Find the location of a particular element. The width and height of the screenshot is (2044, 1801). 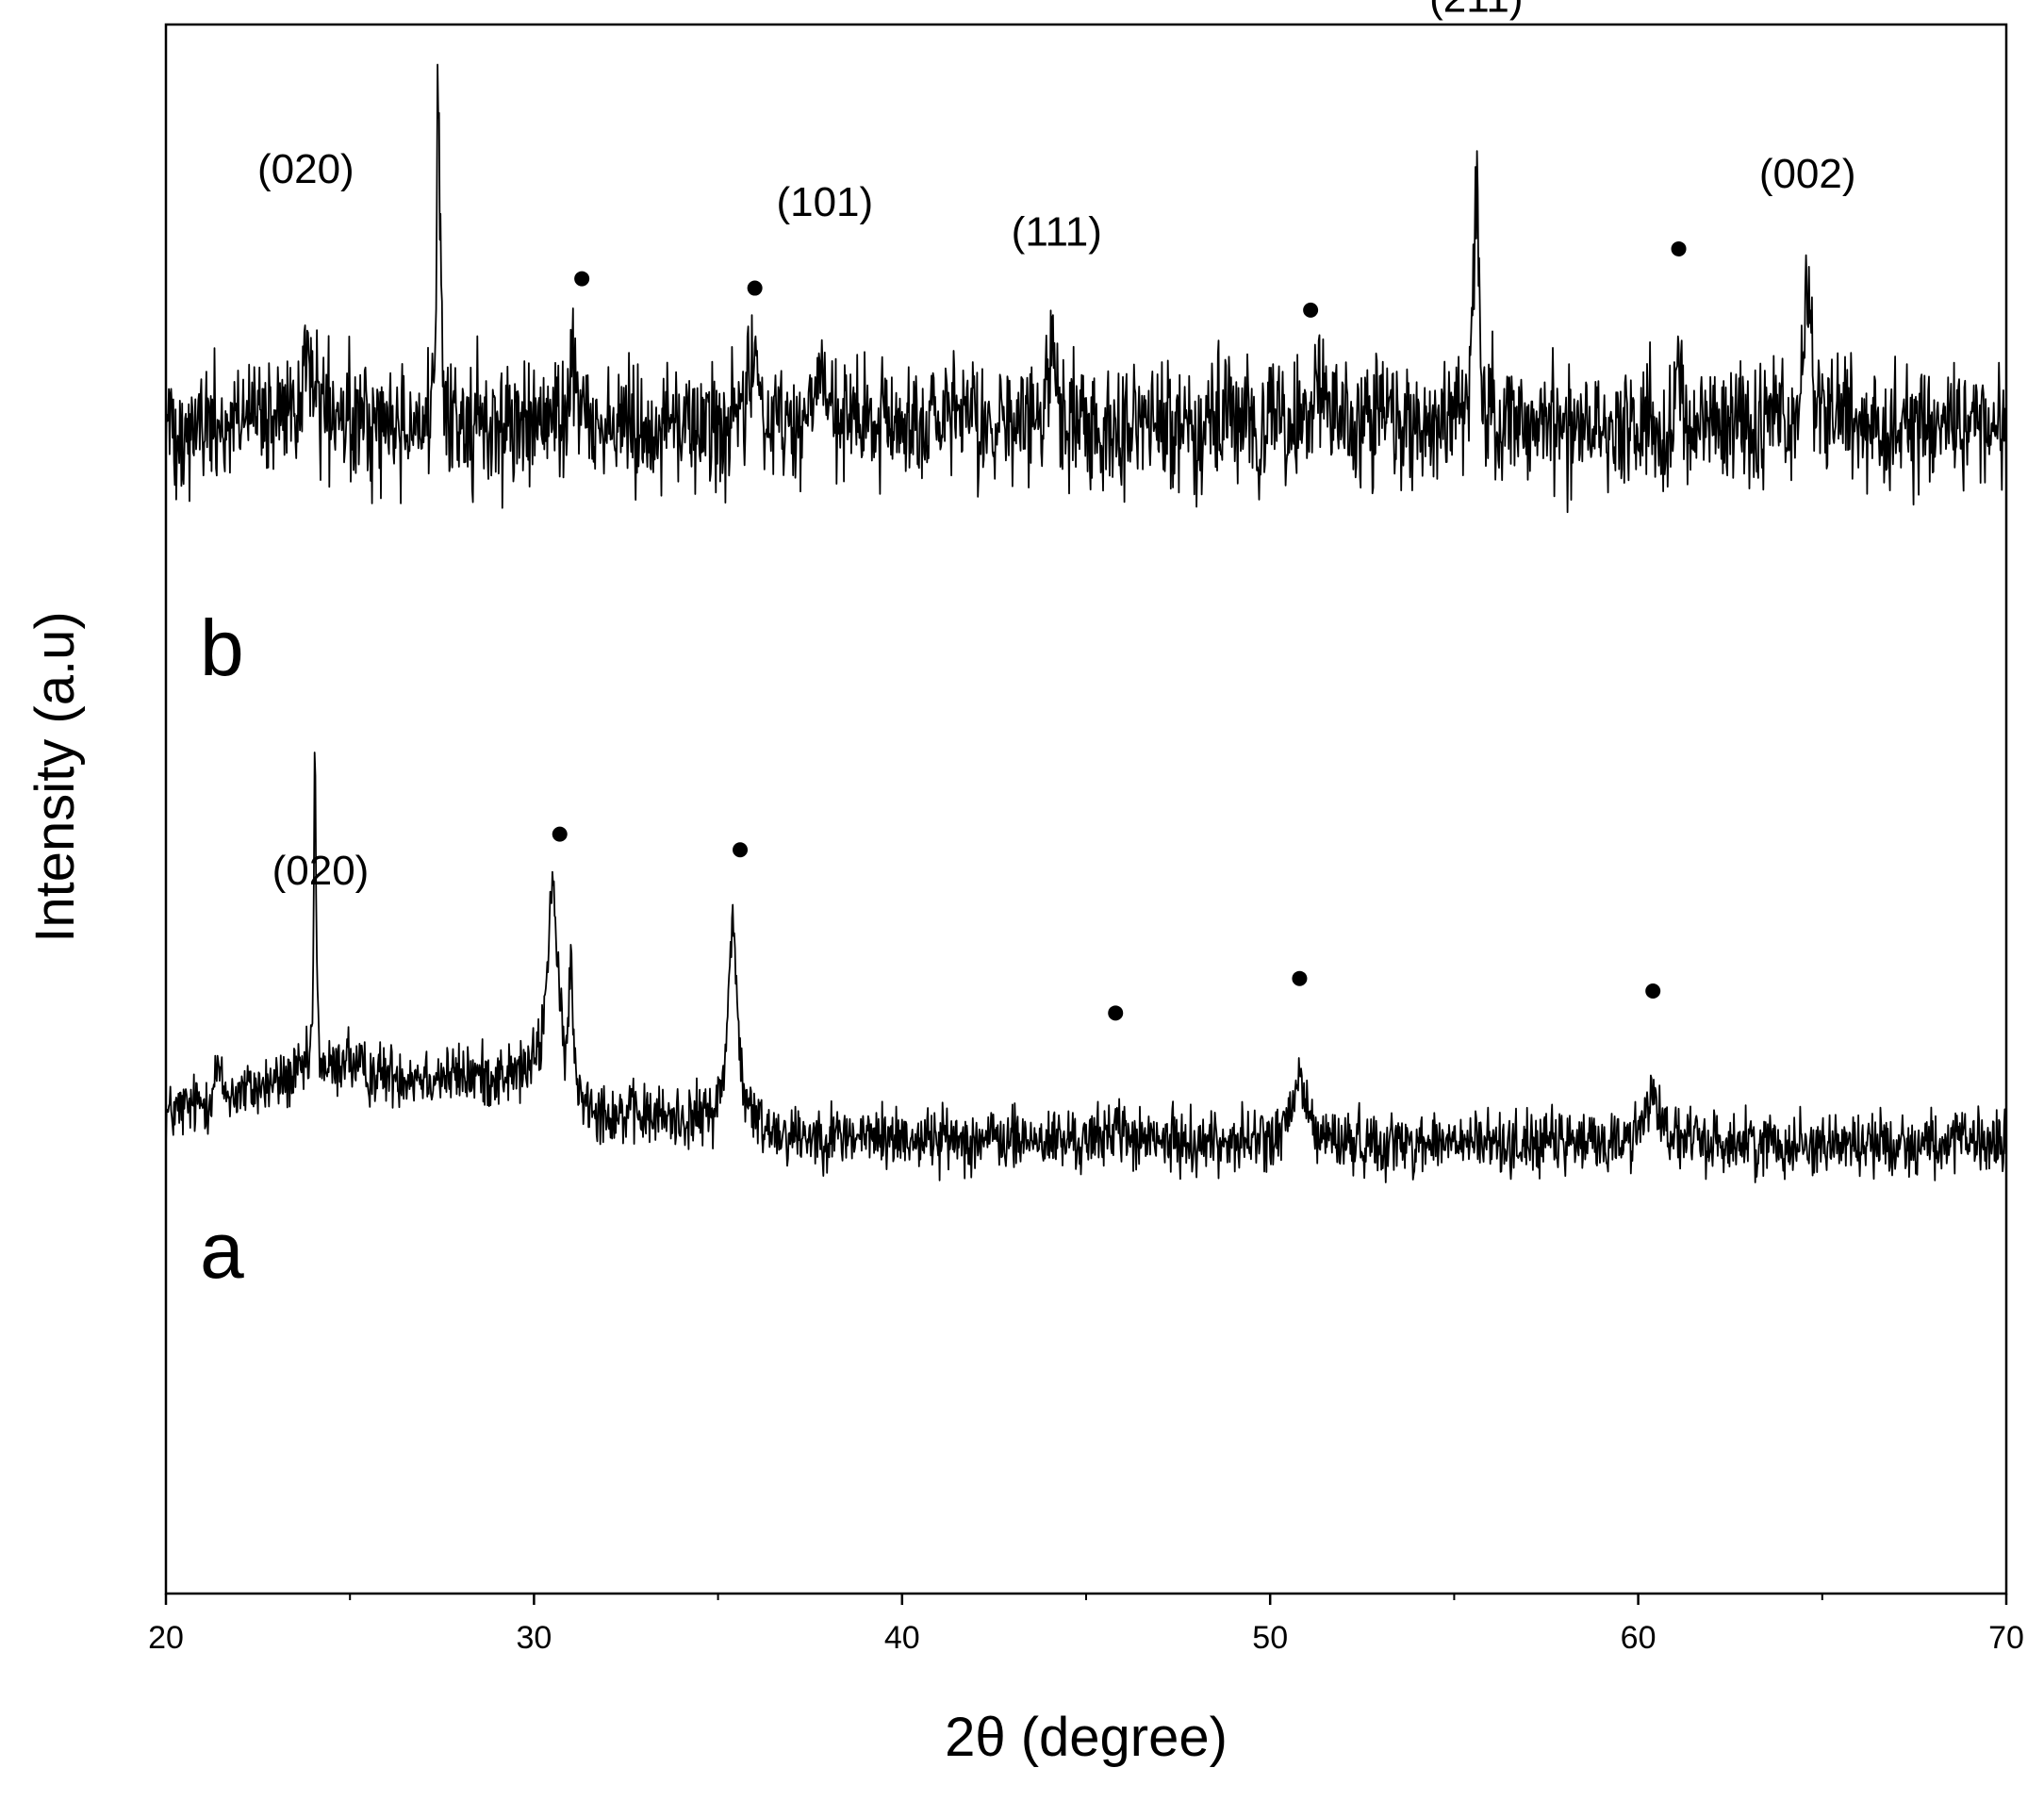

x-tick-label: 50 is located at coordinates (1270, 1638).